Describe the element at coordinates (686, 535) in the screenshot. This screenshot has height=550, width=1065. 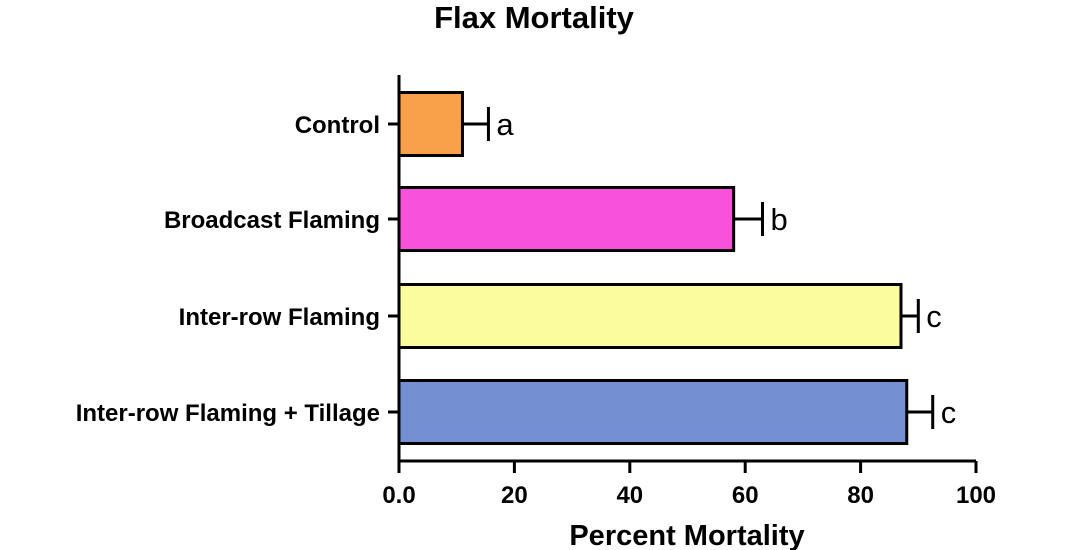
I see `x-axis-label: Percent Mortality` at that location.